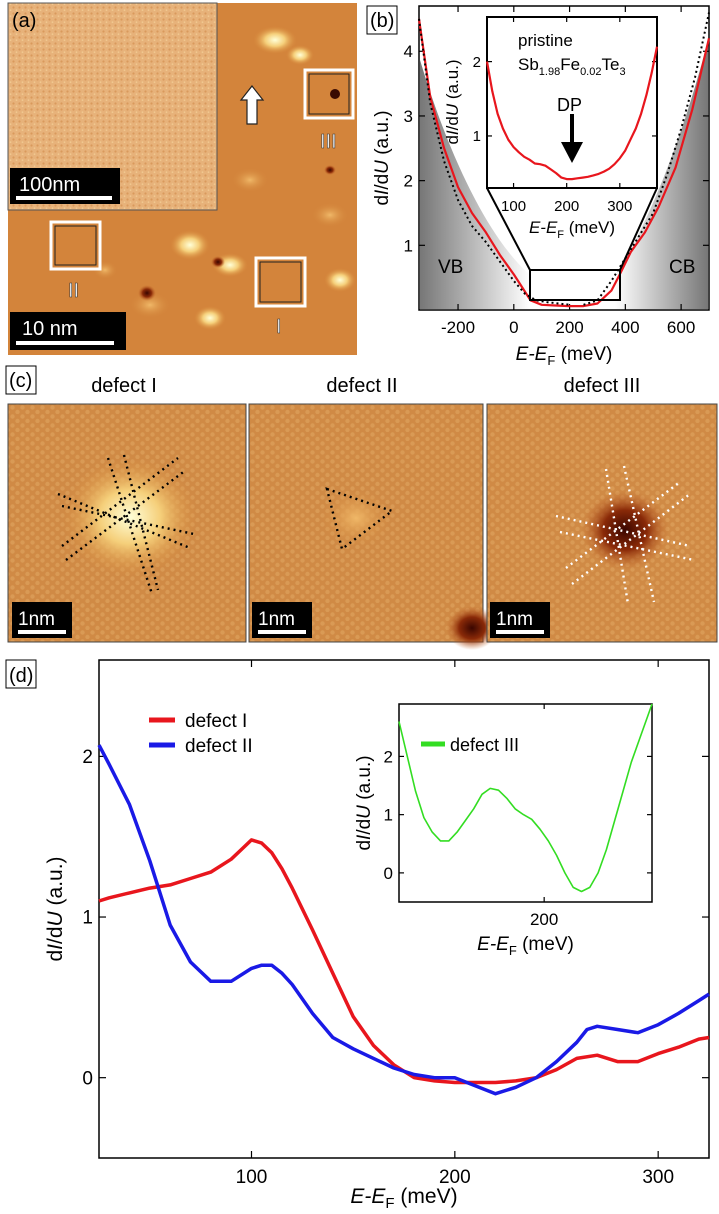 The width and height of the screenshot is (719, 1214). I want to click on dp-label: DP, so click(569, 105).